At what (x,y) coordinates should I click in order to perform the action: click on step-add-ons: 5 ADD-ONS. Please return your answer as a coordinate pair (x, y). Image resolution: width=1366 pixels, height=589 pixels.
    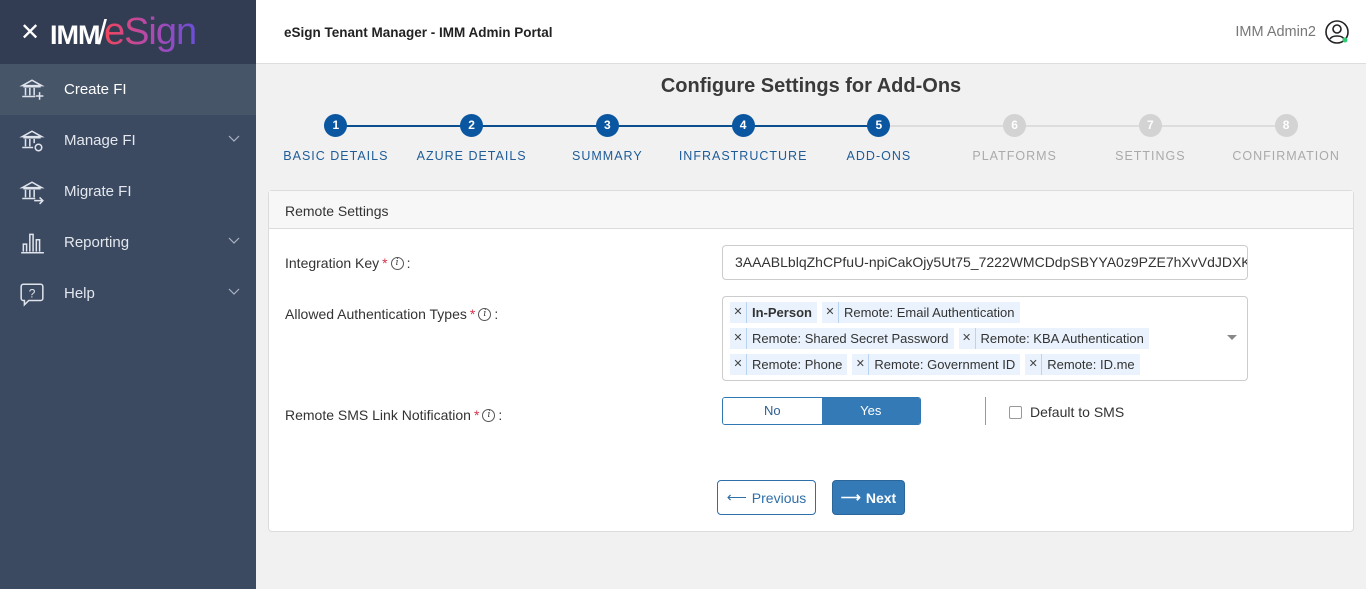
    Looking at the image, I should click on (913, 138).